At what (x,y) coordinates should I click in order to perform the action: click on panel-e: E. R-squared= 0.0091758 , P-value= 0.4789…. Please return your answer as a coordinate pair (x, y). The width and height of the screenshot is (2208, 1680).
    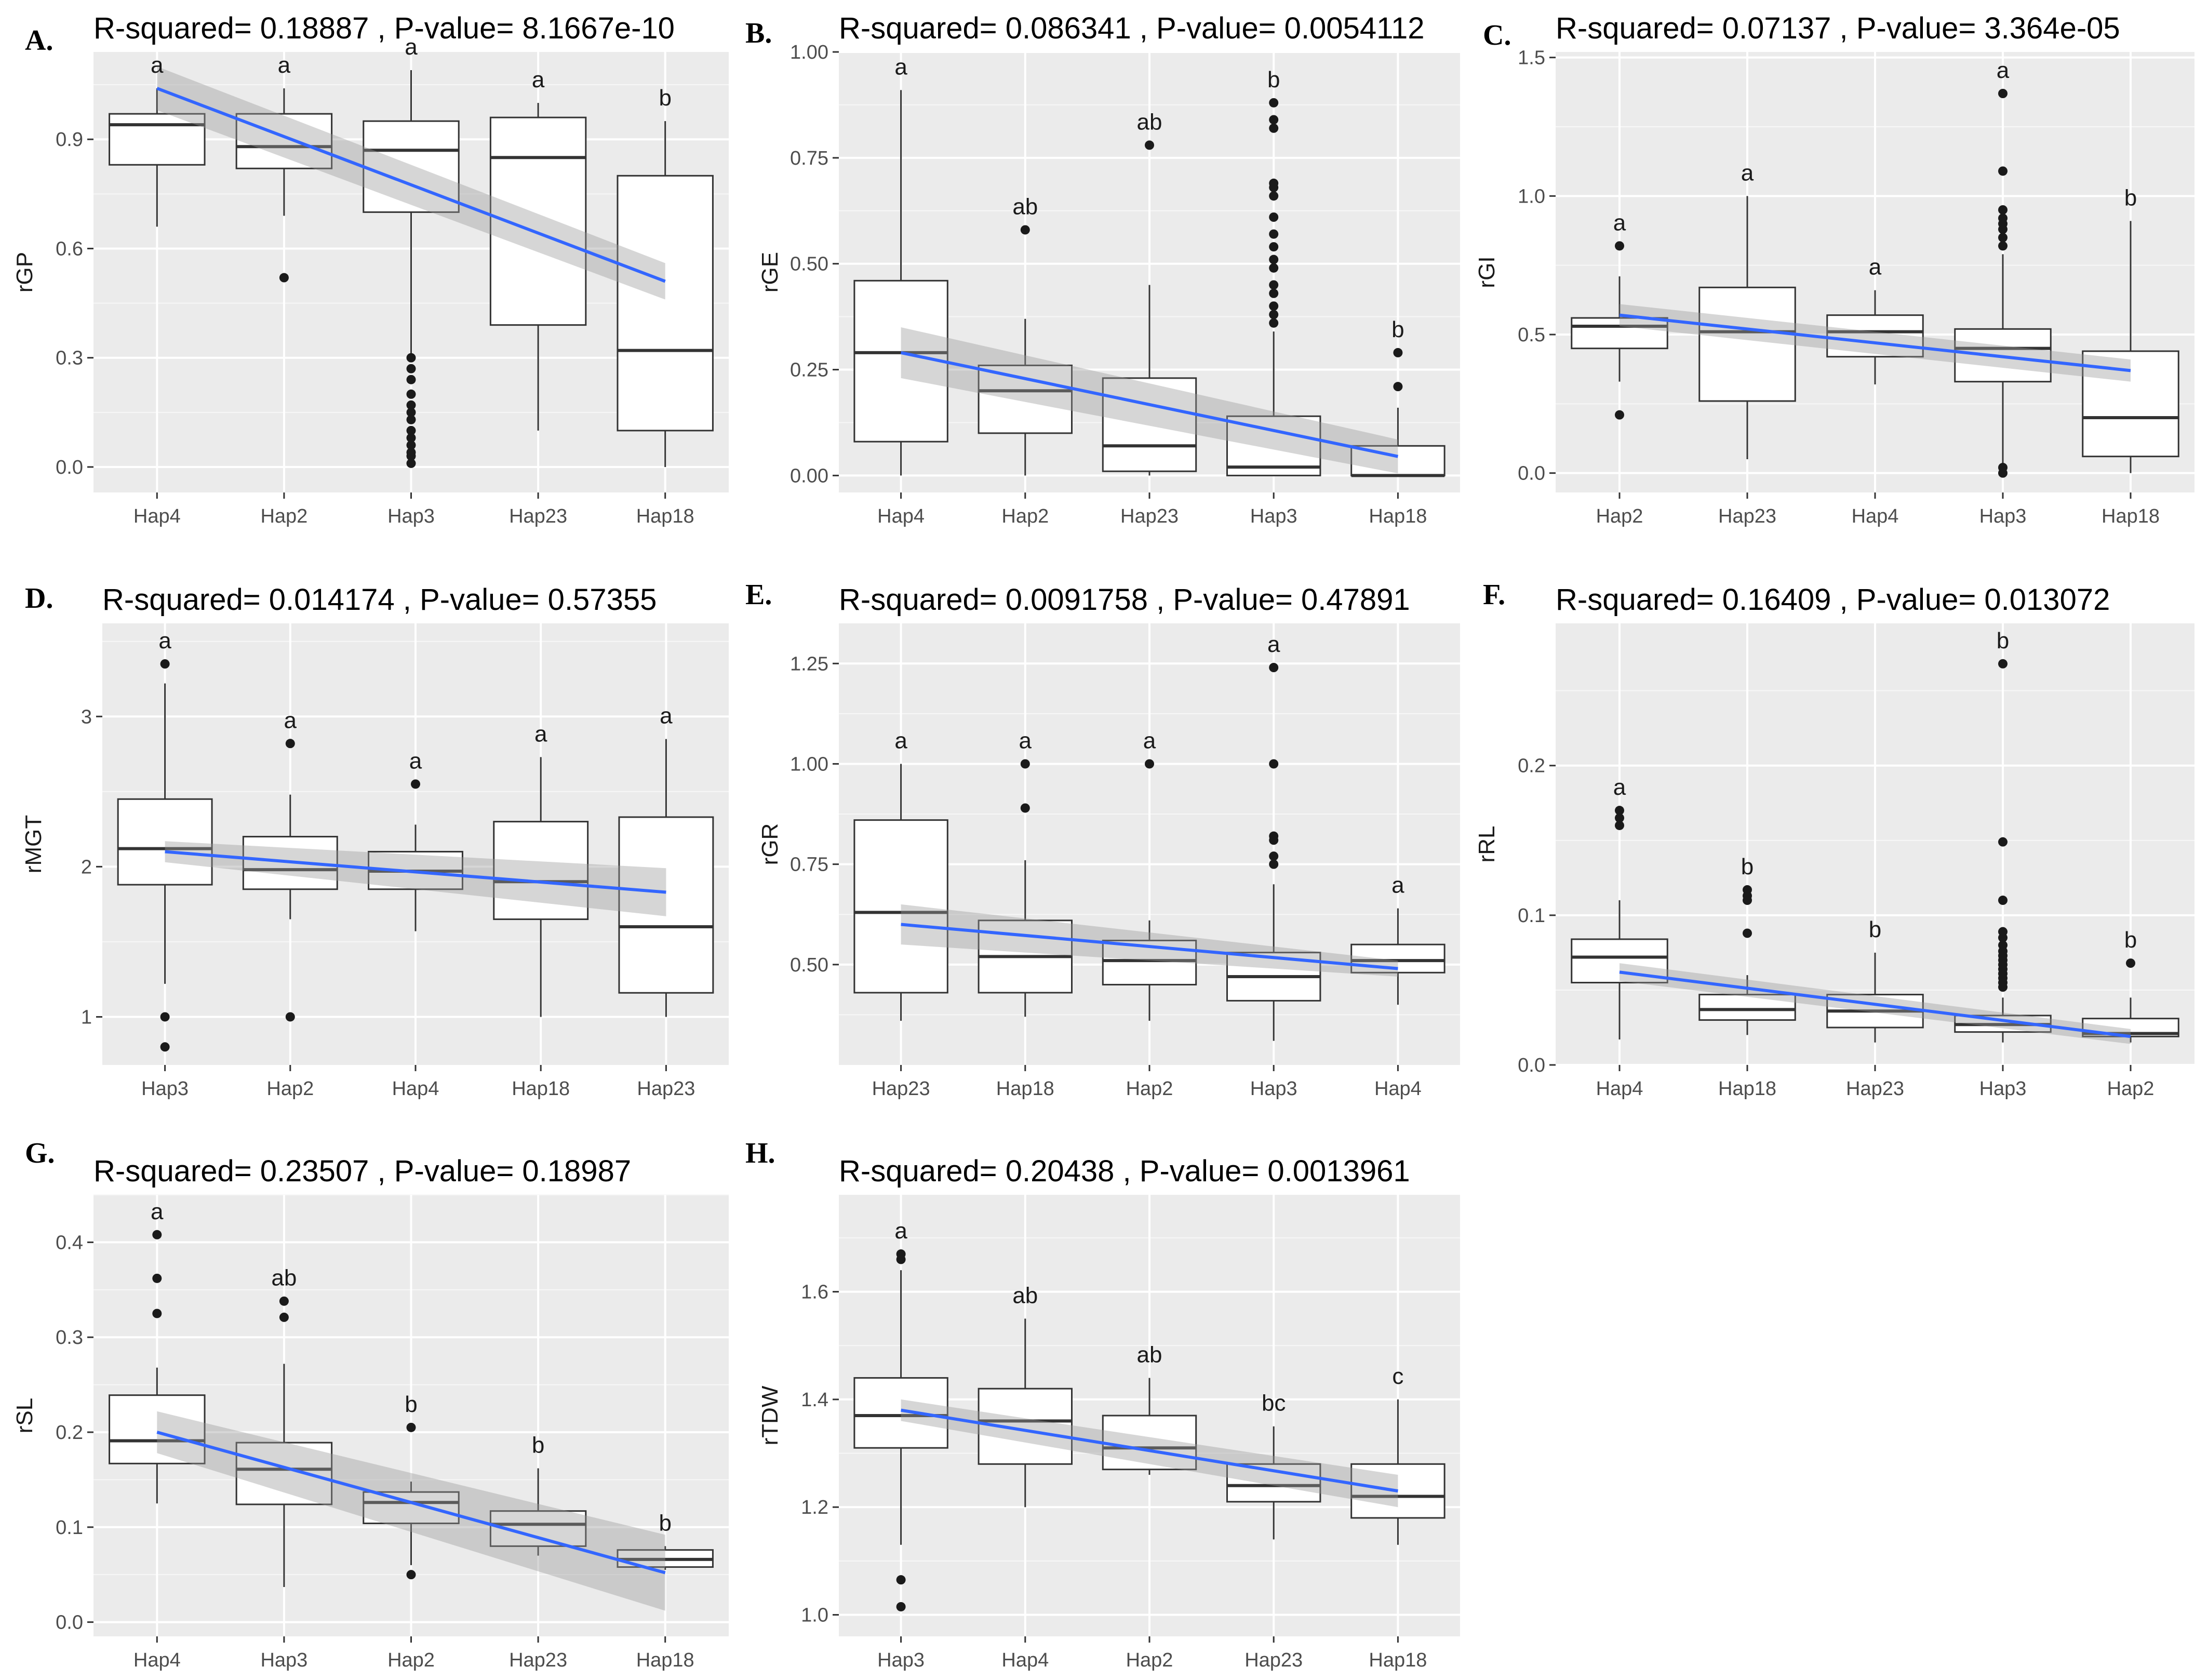
    Looking at the image, I should click on (1103, 839).